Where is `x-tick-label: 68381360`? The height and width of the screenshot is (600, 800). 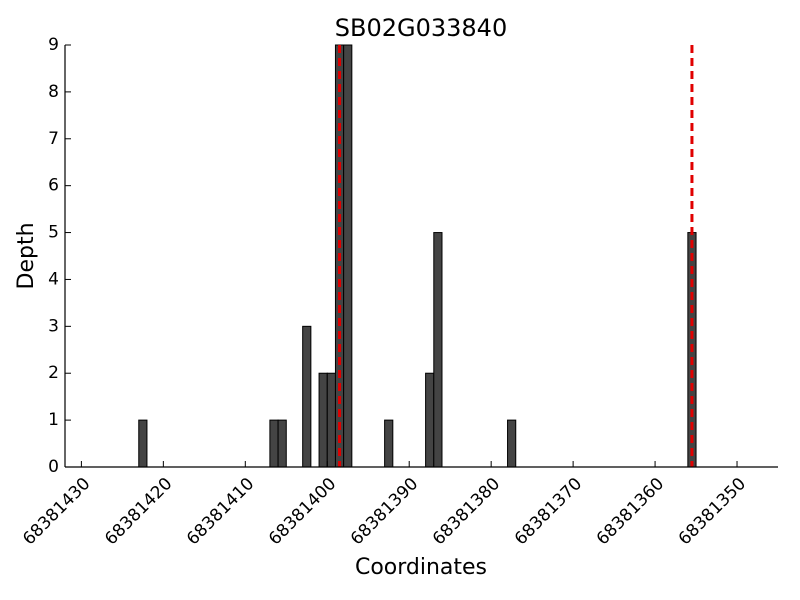
x-tick-label: 68381360 is located at coordinates (630, 511).